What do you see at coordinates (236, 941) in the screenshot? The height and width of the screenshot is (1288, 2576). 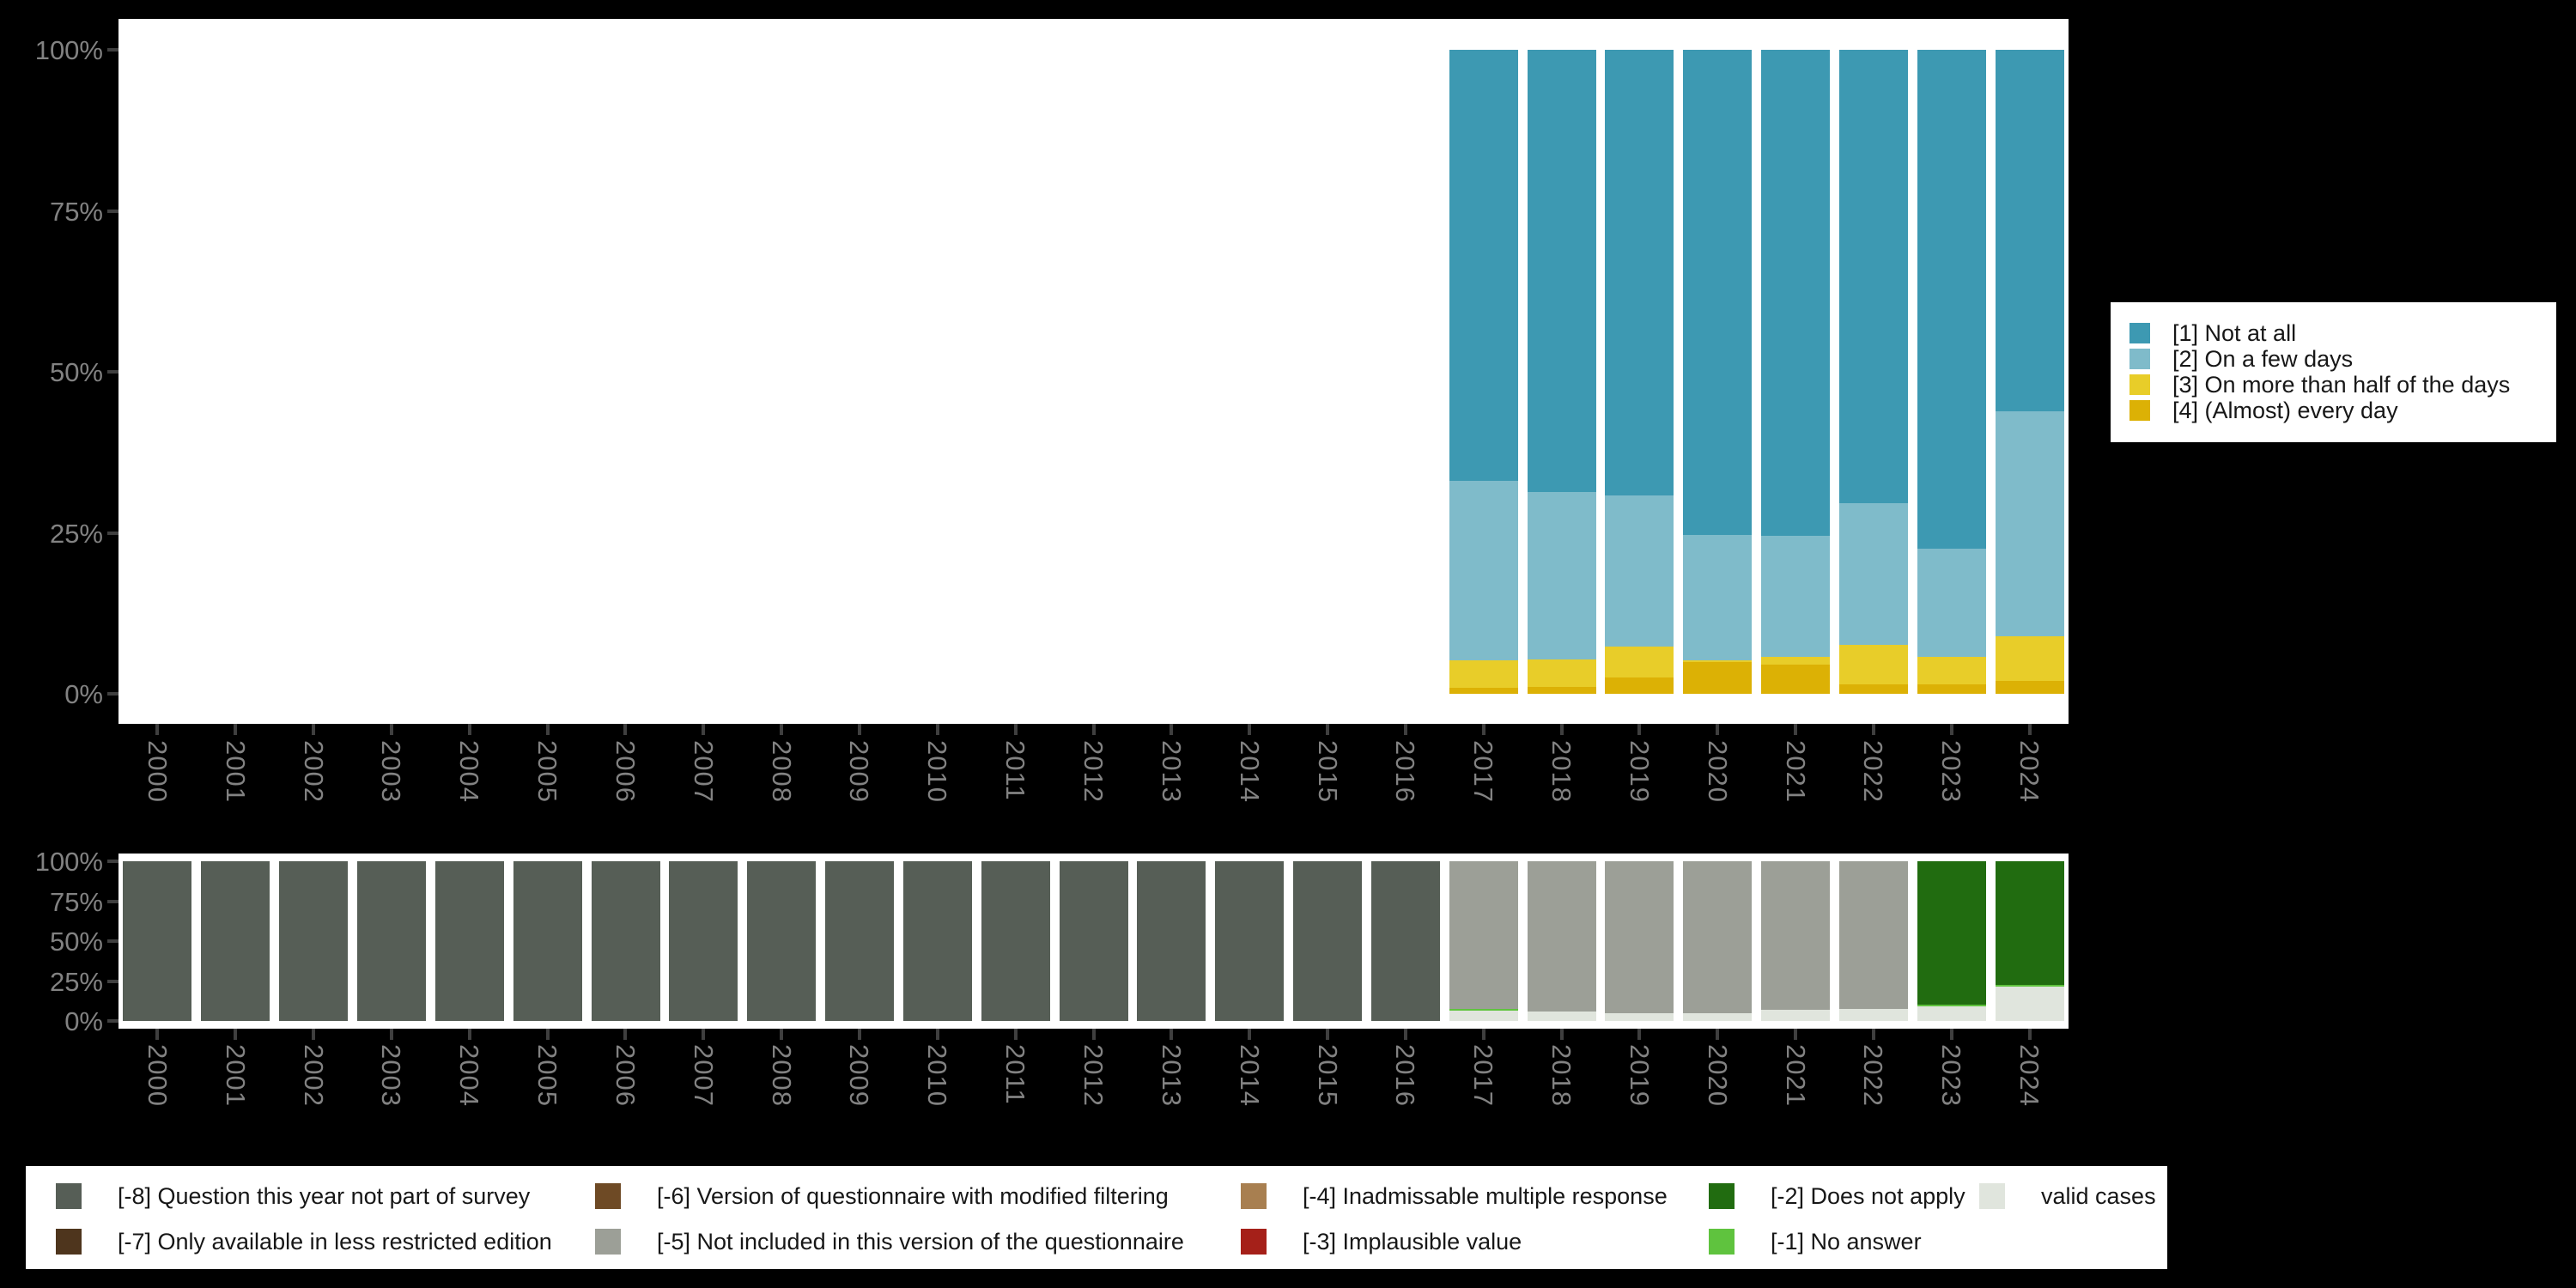 I see `bar-segment-2001` at bounding box center [236, 941].